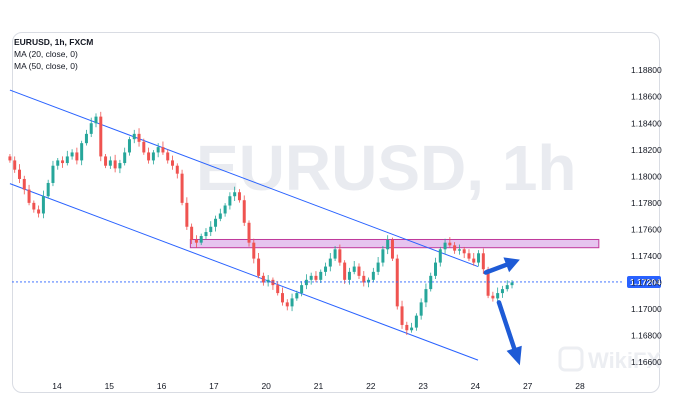 Image resolution: width=673 pixels, height=401 pixels. I want to click on x-tick-label: 27, so click(528, 386).